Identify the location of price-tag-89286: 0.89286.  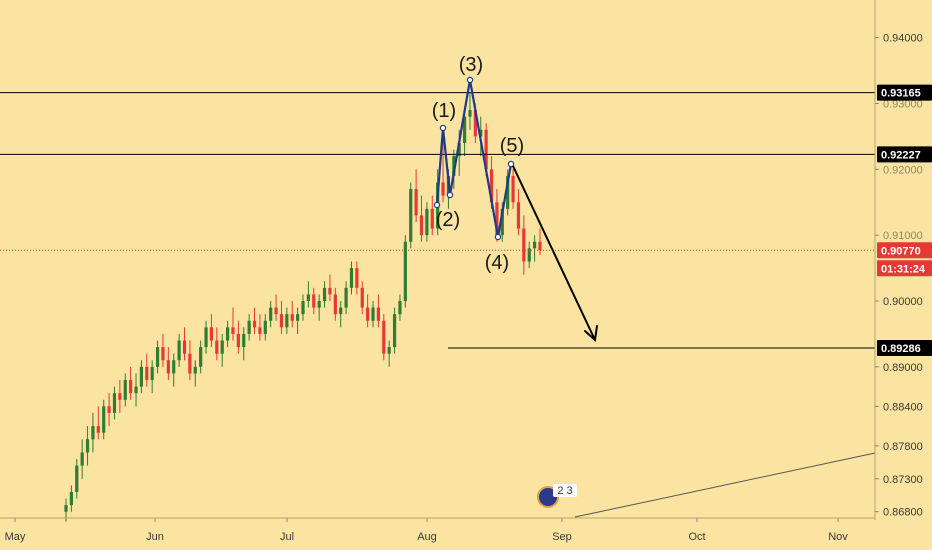
(904, 348).